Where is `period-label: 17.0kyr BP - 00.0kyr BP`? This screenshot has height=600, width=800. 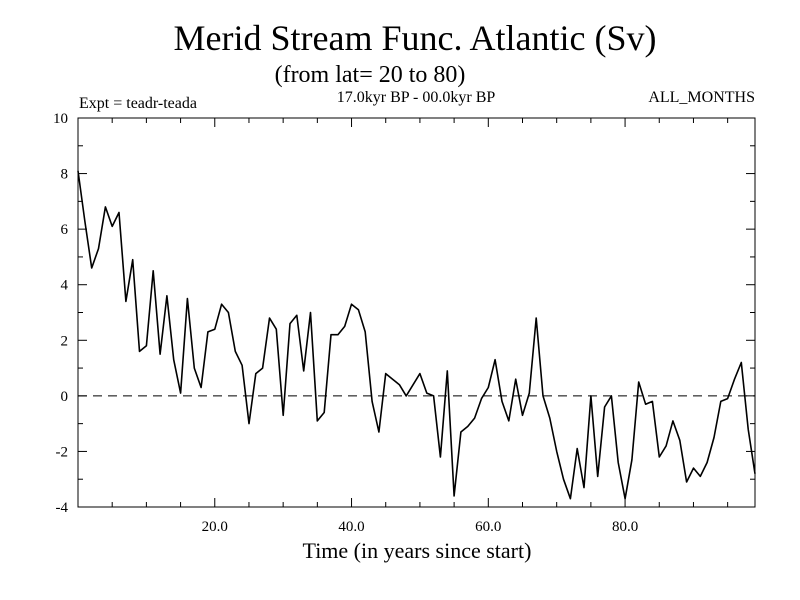
period-label: 17.0kyr BP - 00.0kyr BP is located at coordinates (416, 97).